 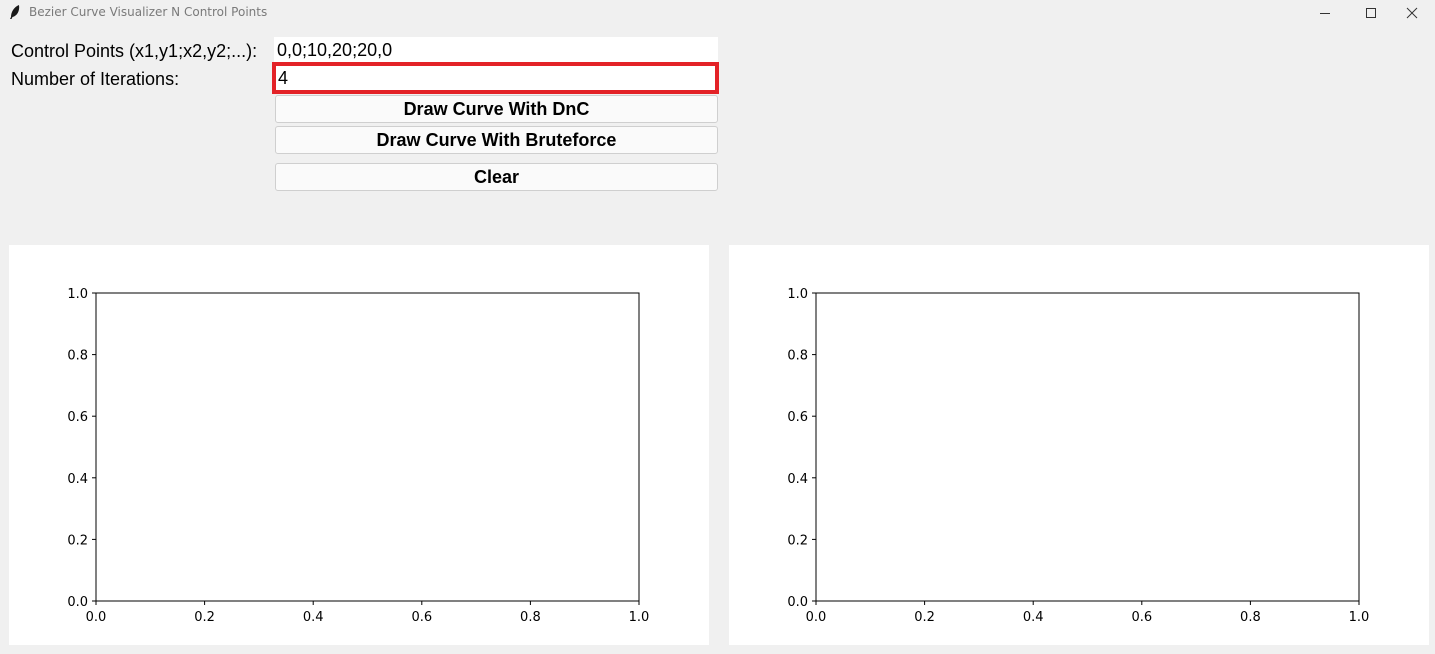 What do you see at coordinates (496, 140) in the screenshot?
I see `draw-bruteforce-button: Draw Curve With Bruteforce` at bounding box center [496, 140].